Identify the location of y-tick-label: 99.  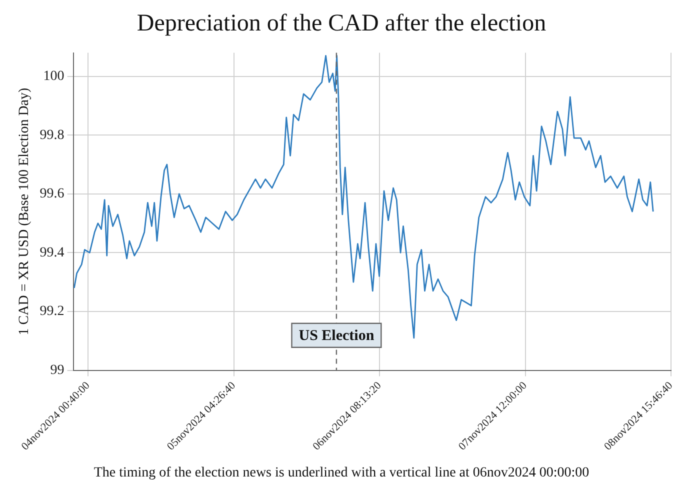
(57, 370).